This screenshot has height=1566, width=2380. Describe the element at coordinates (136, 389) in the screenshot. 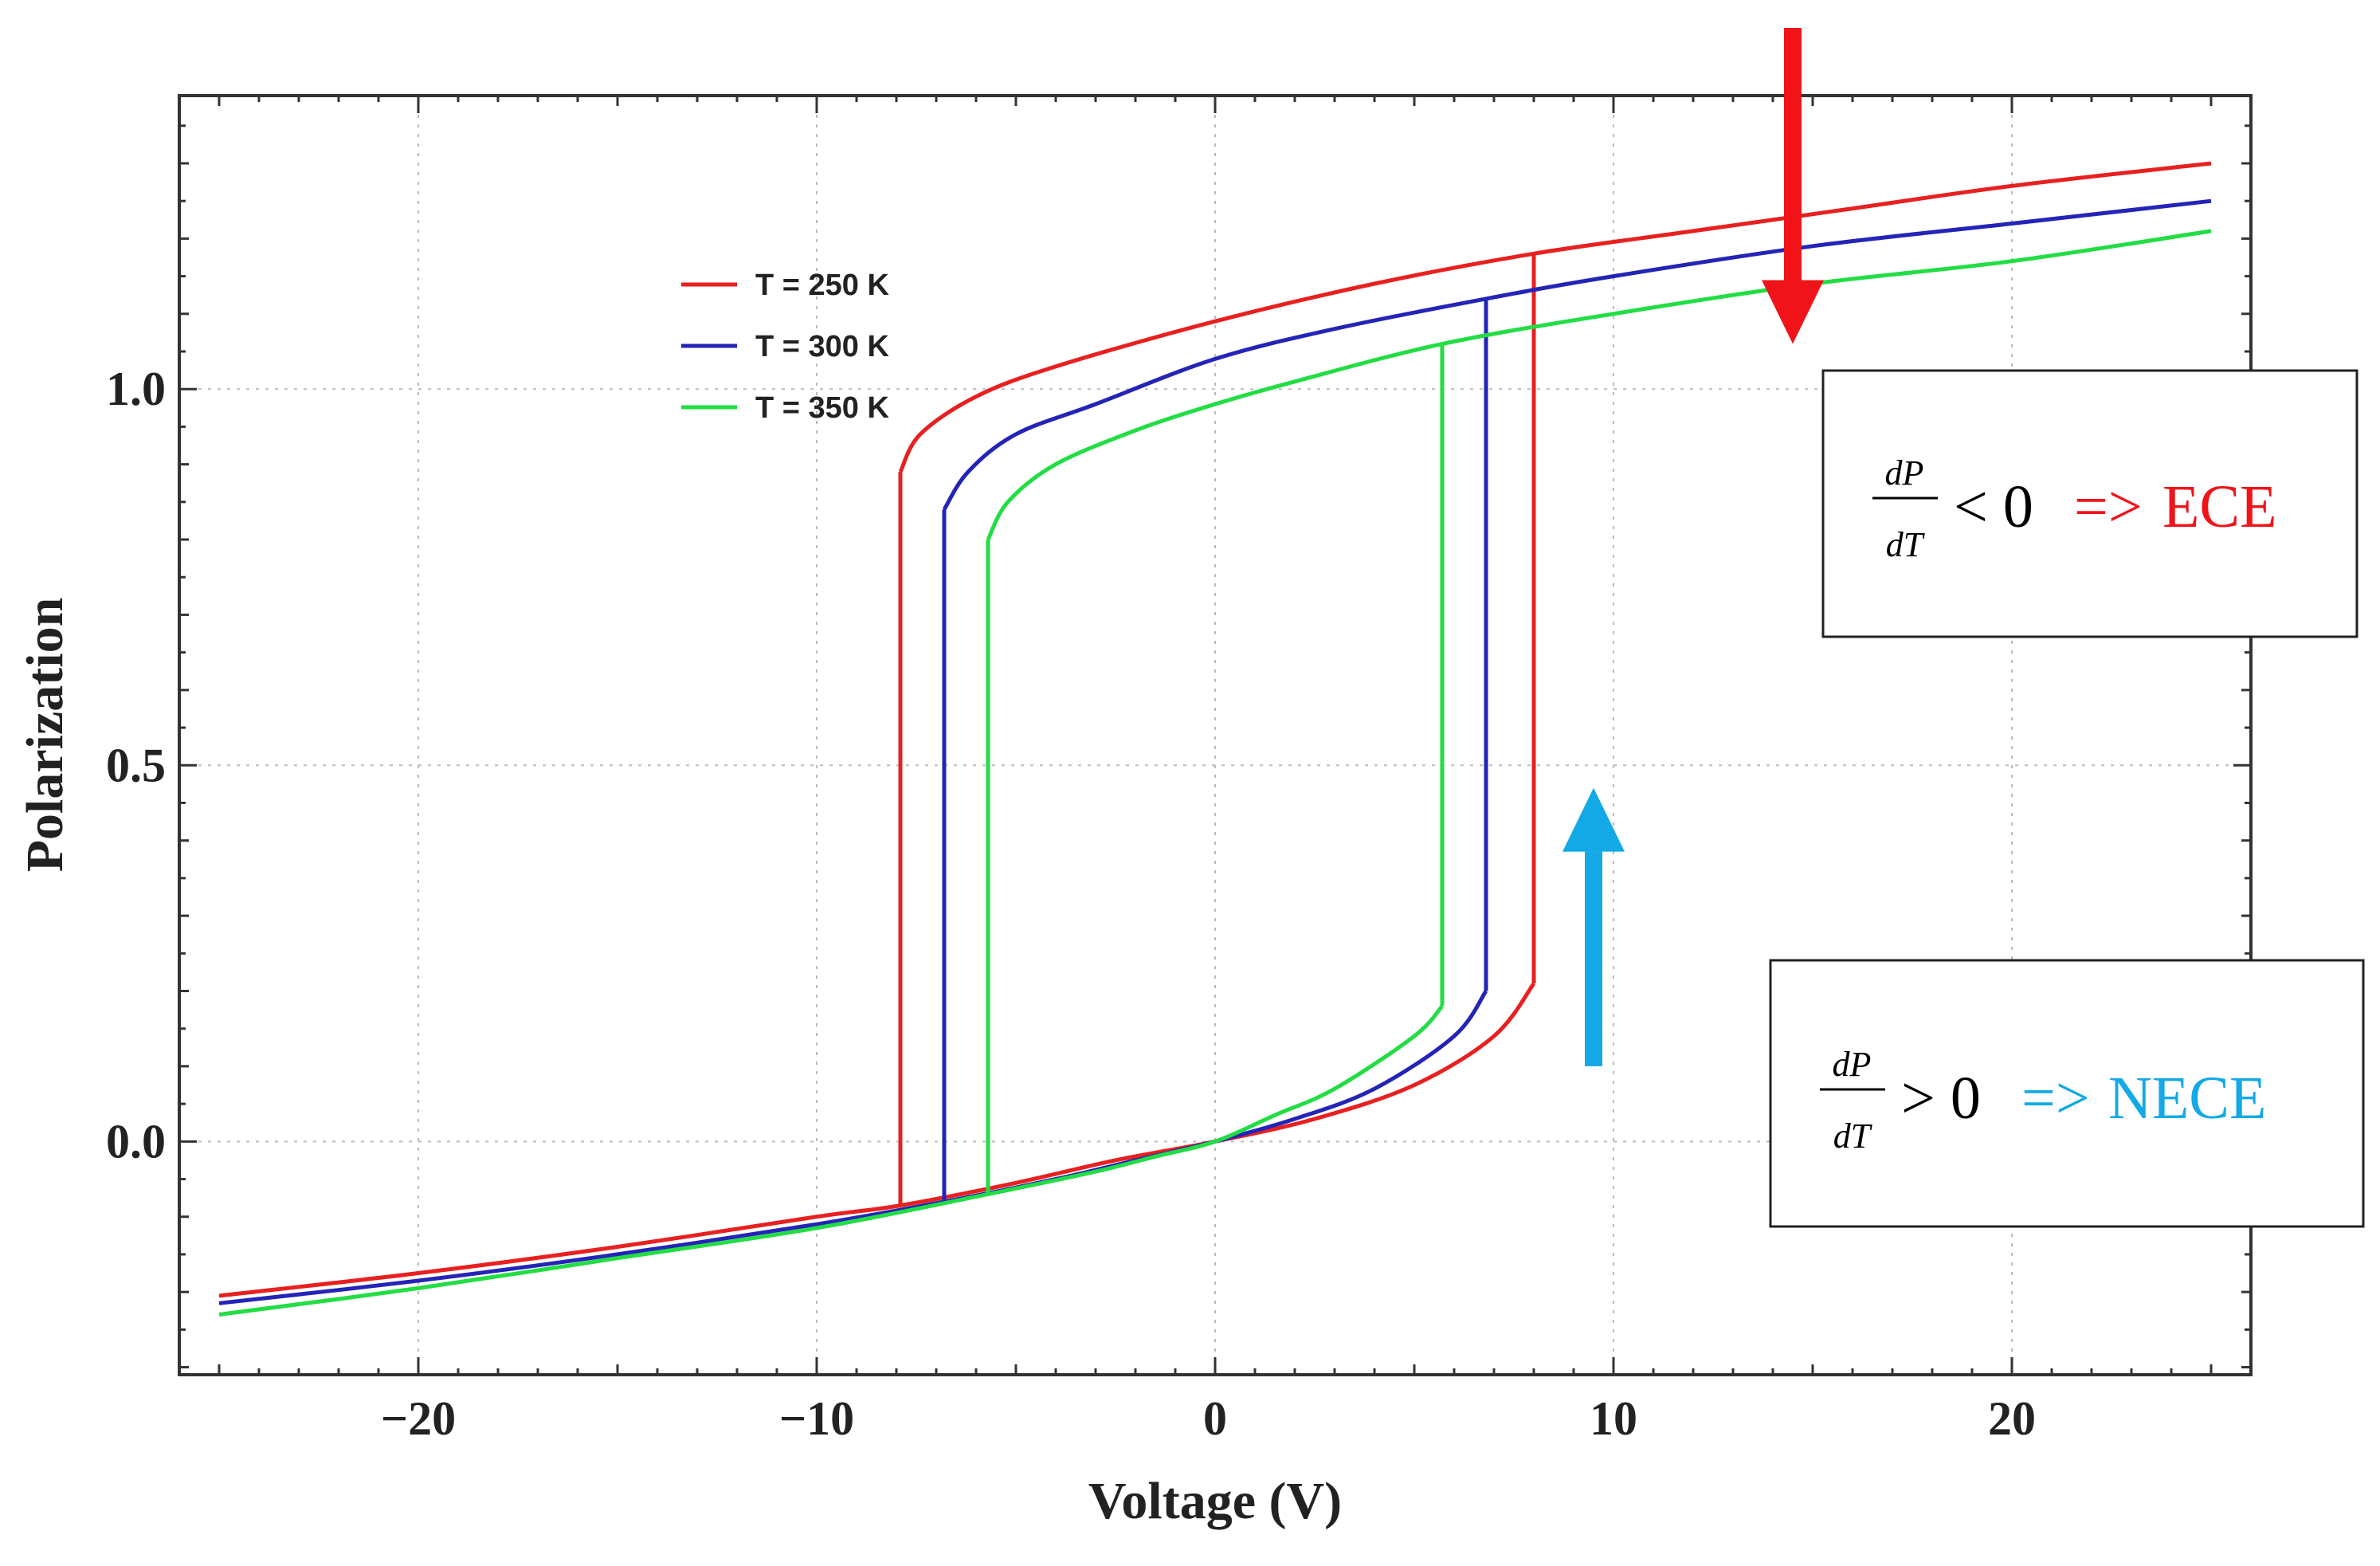

I see `y-tick-label: 1.0` at that location.